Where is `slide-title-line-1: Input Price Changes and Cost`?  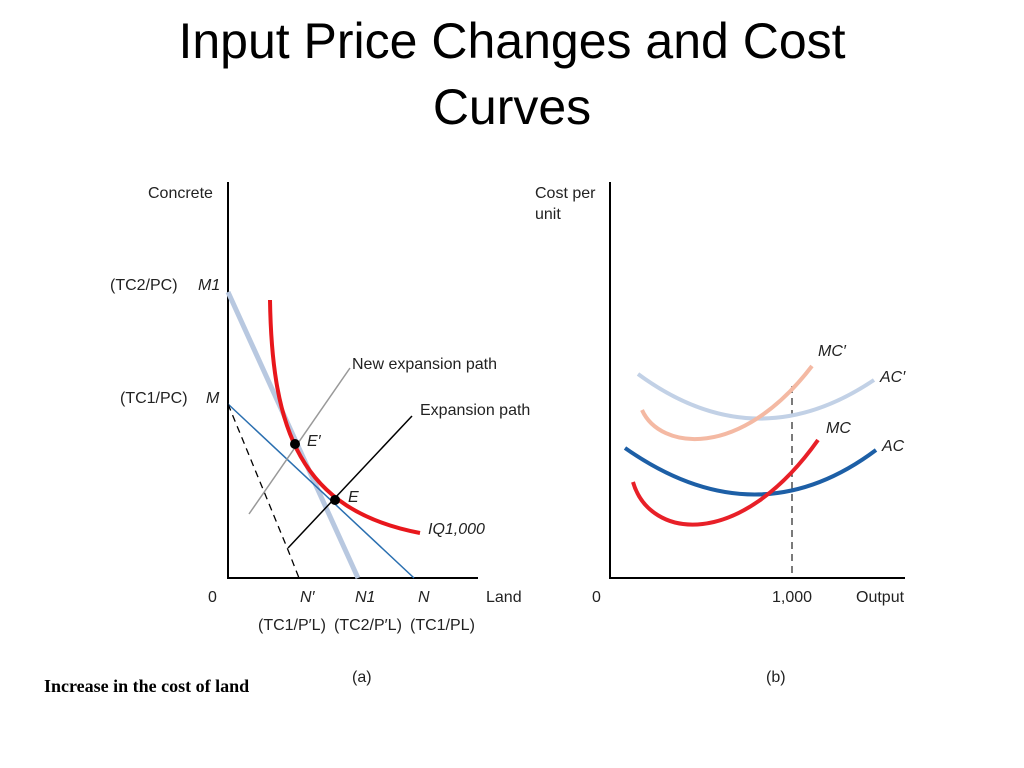
slide-title-line-1: Input Price Changes and Cost is located at coordinates (512, 41).